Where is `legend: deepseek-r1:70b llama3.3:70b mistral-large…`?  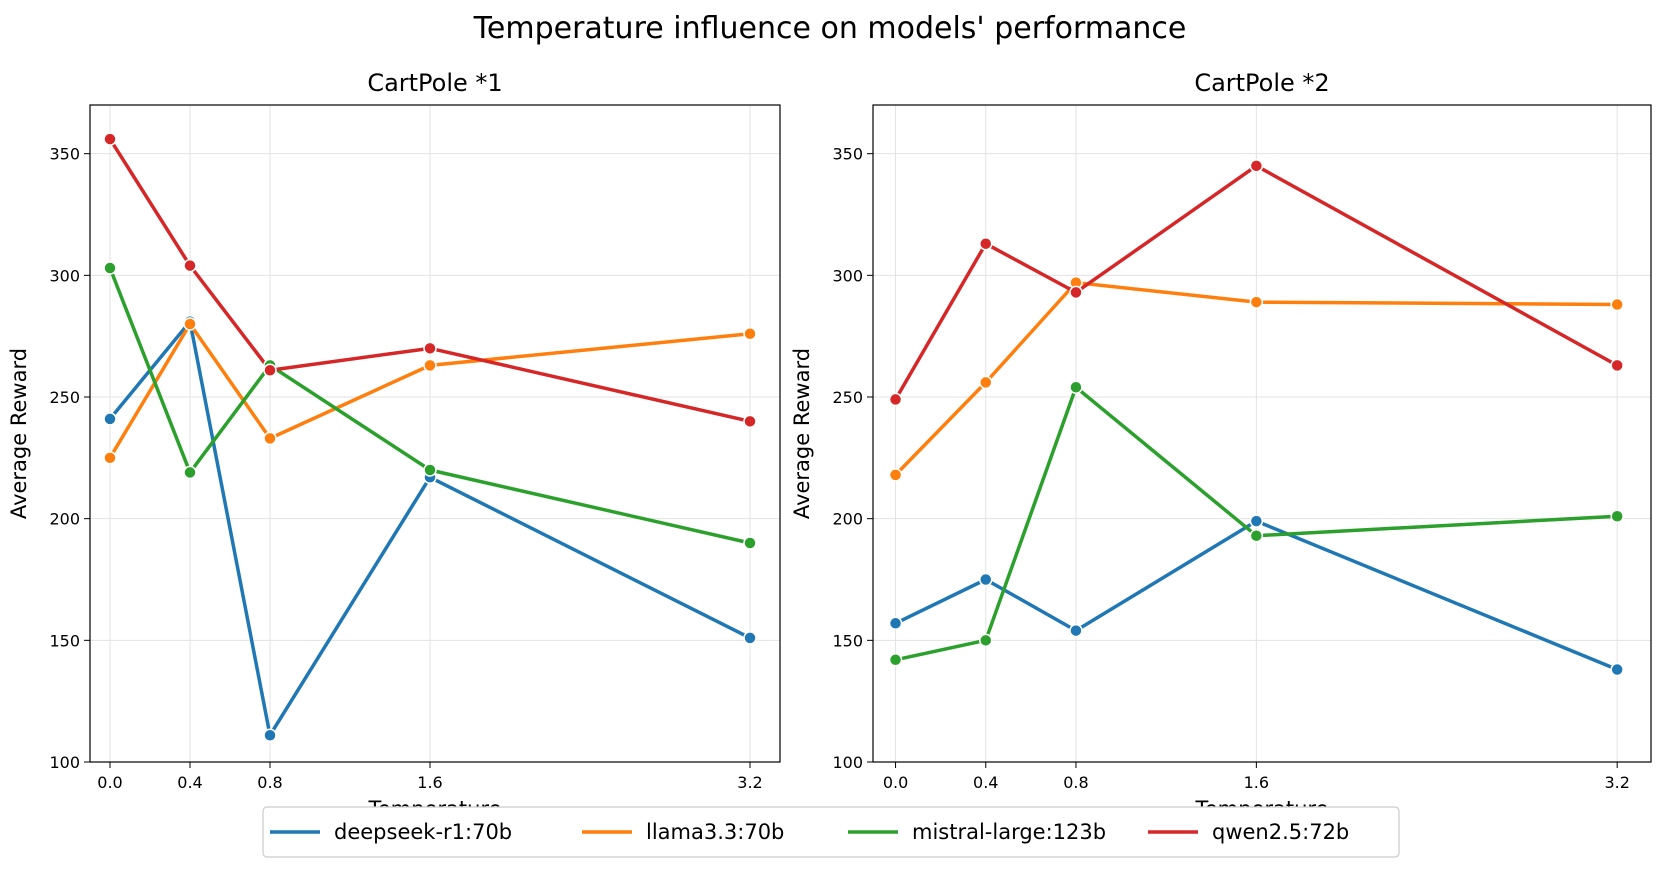
legend: deepseek-r1:70b llama3.3:70b mistral-large… is located at coordinates (831, 832).